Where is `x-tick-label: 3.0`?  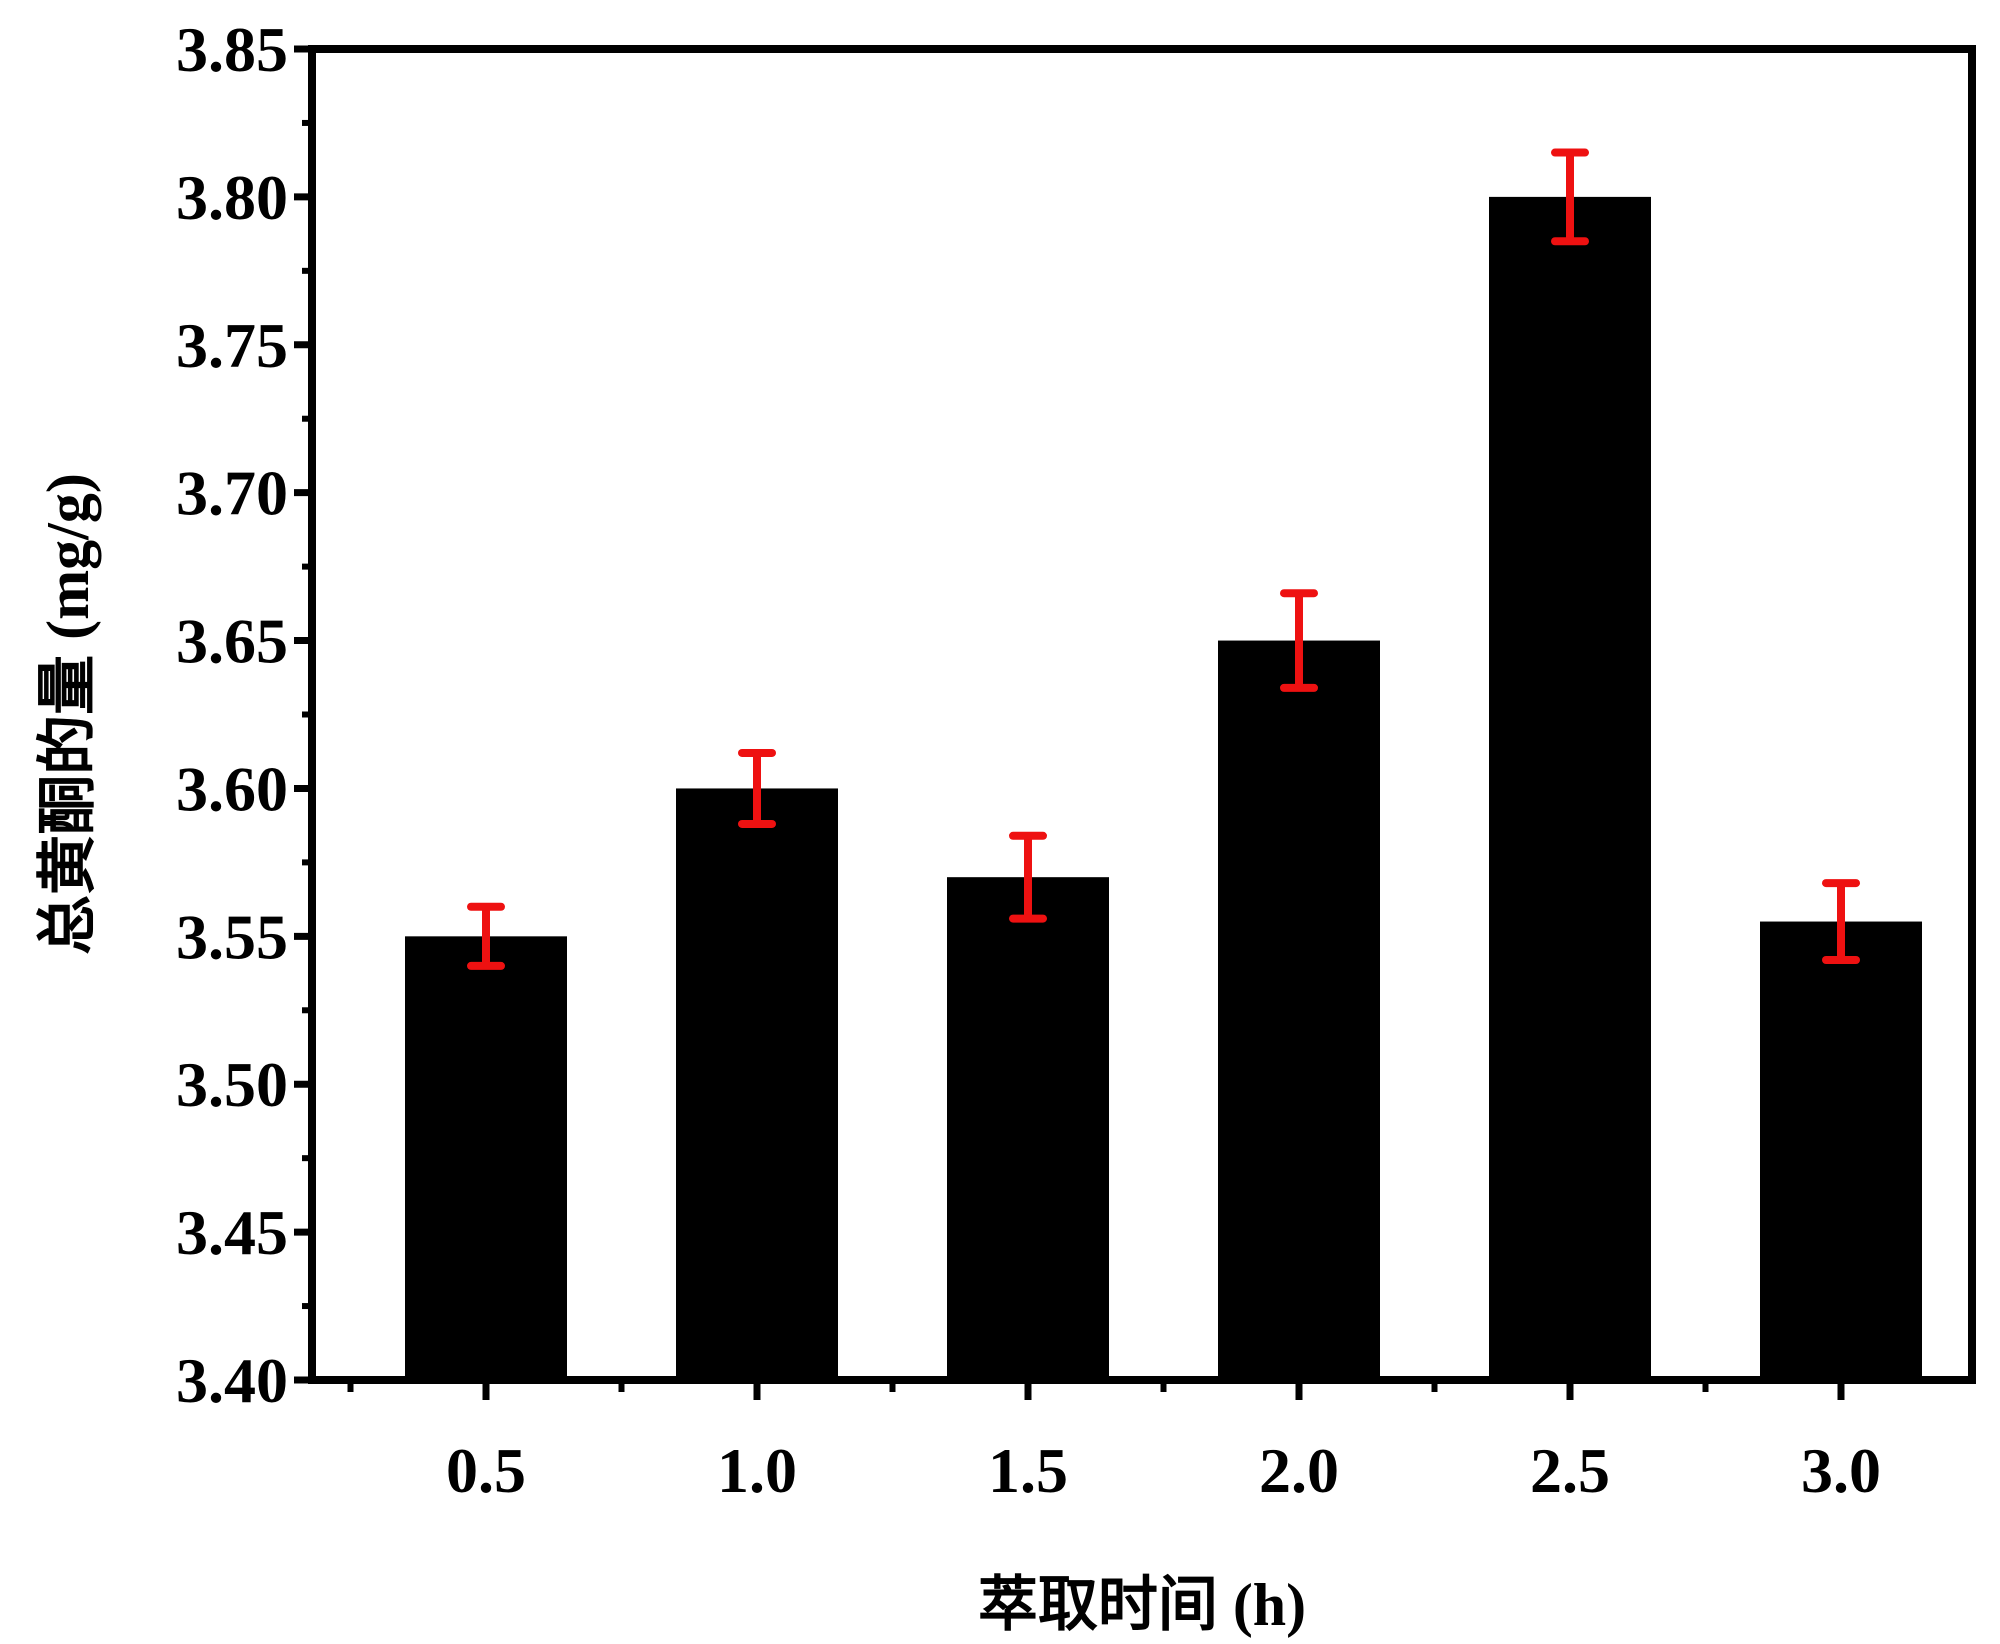
x-tick-label: 3.0 is located at coordinates (1841, 1470).